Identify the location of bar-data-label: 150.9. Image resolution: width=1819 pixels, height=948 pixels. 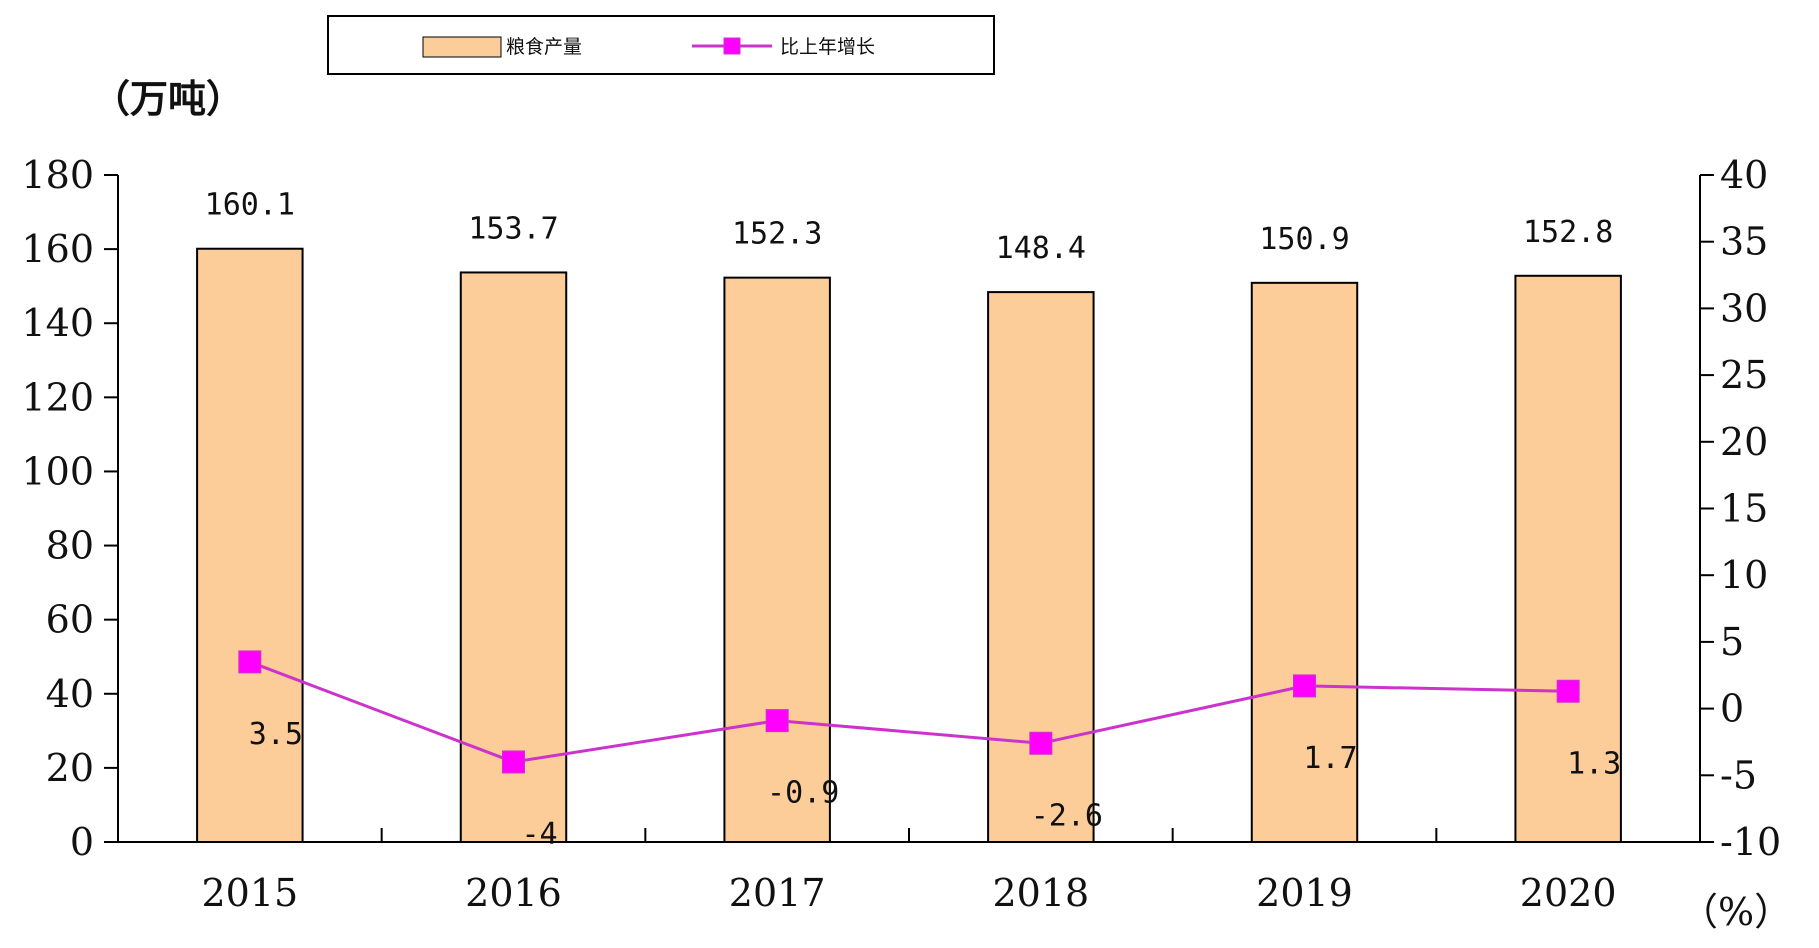
(1304, 239).